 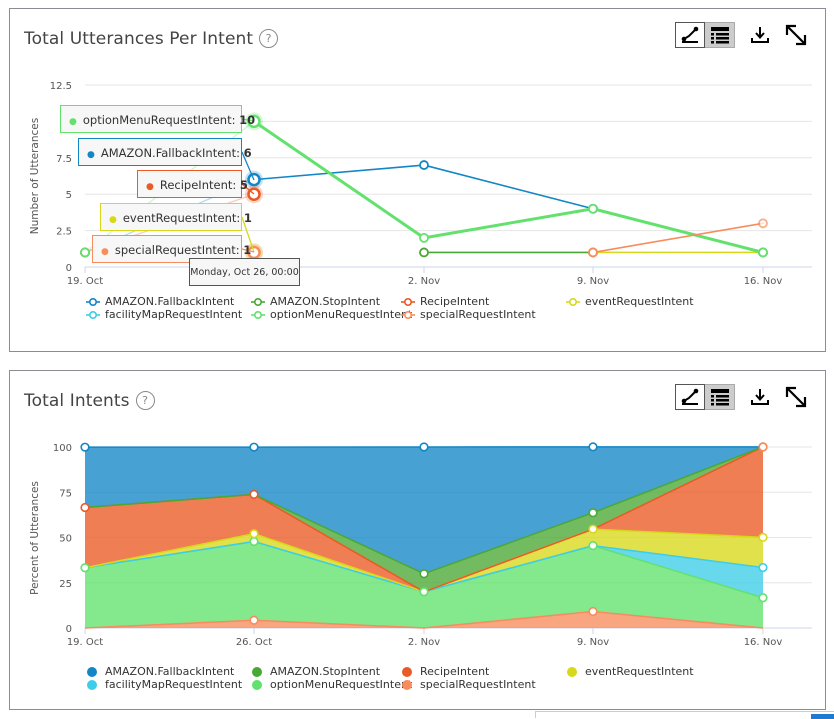 What do you see at coordinates (200, 185) in the screenshot?
I see `tooltip-series-name: RecipeIntent:` at bounding box center [200, 185].